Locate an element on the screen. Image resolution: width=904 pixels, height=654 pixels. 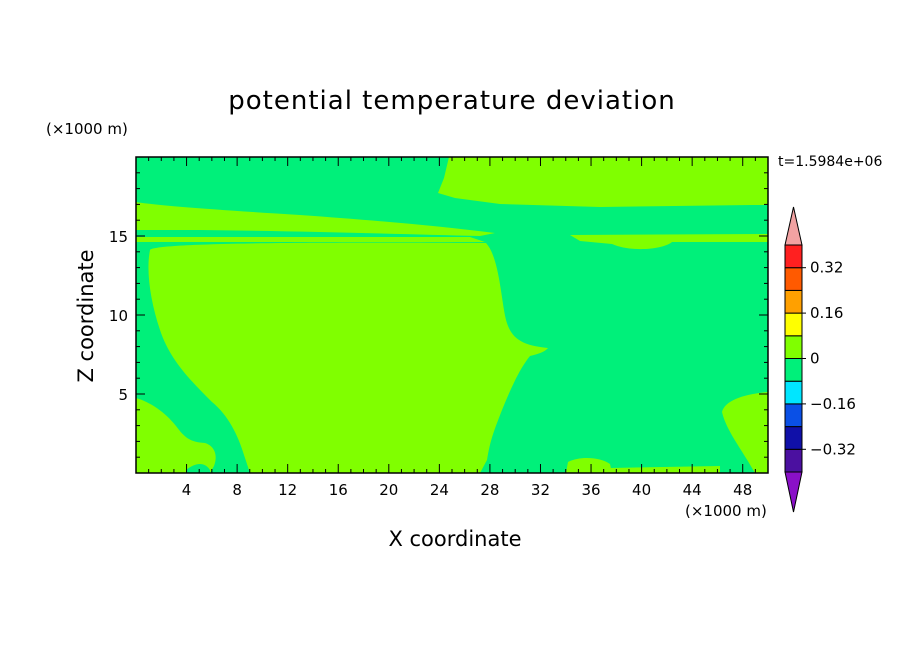
x-tick-label: 48 is located at coordinates (742, 490).